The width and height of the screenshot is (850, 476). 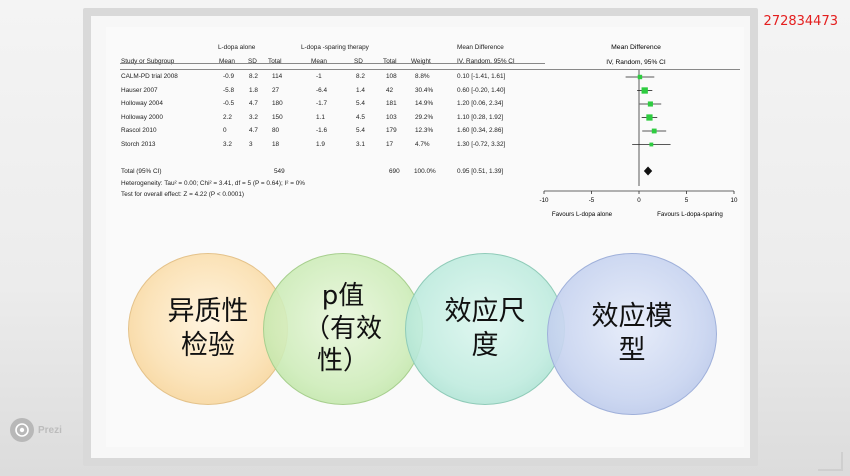 I want to click on row-3-sd2: 5.4, so click(x=360, y=103).